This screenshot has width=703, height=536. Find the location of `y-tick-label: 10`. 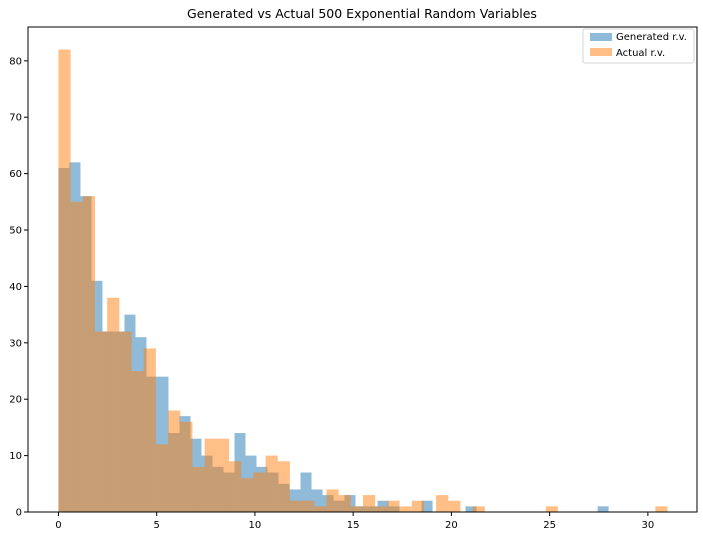

y-tick-label: 10 is located at coordinates (15, 456).